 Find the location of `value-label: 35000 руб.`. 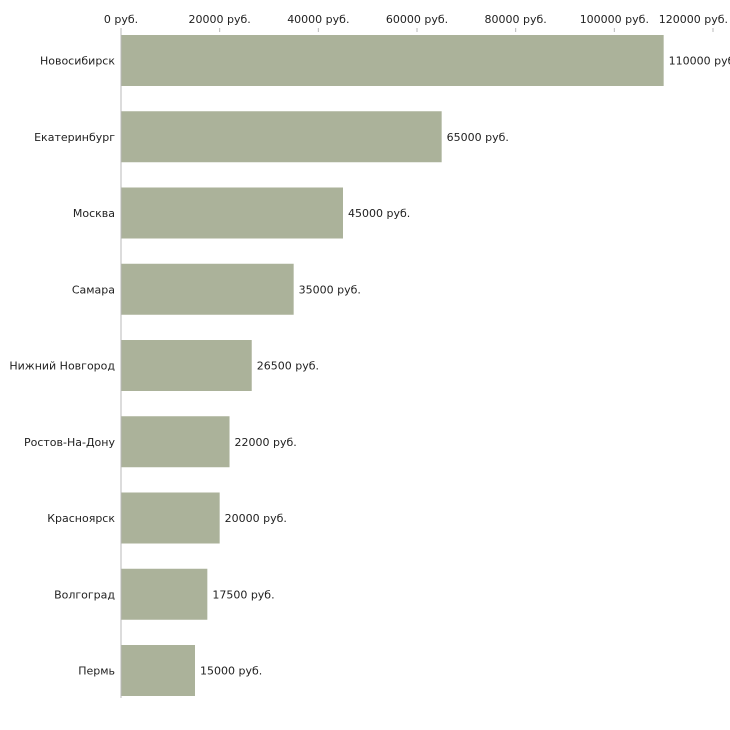

value-label: 35000 руб. is located at coordinates (330, 289).